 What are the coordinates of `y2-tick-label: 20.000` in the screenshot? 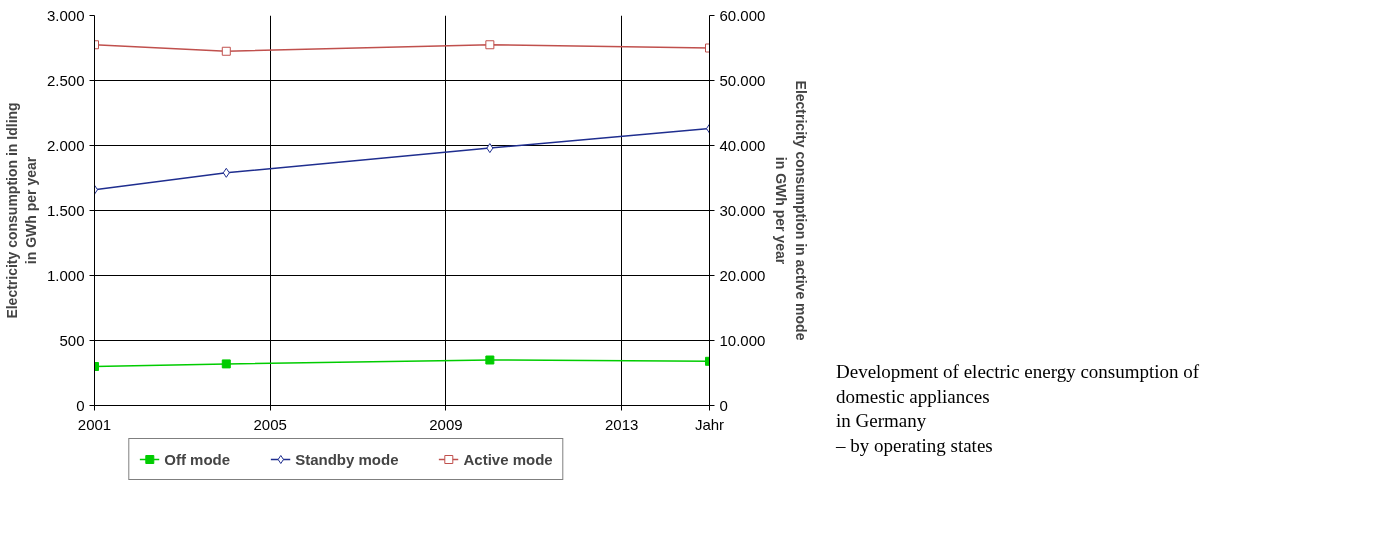 It's located at (742, 275).